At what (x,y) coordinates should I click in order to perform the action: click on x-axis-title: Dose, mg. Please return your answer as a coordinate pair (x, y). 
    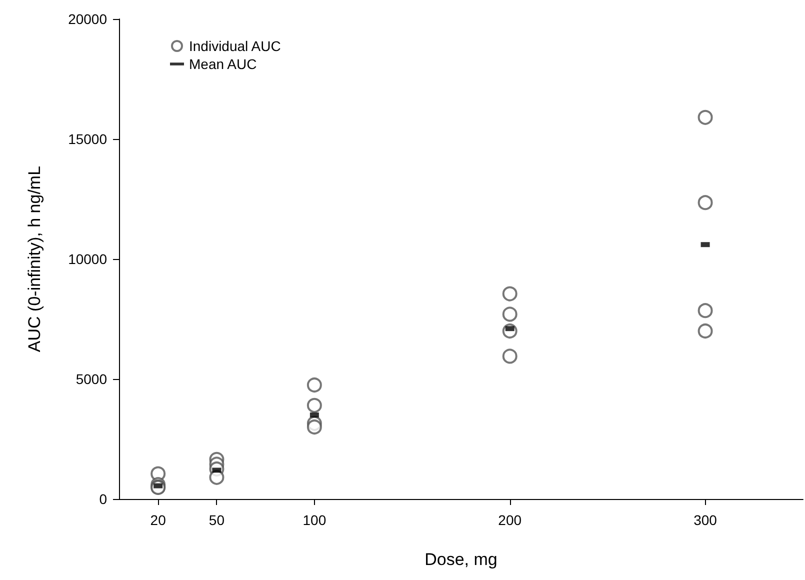
    Looking at the image, I should click on (461, 559).